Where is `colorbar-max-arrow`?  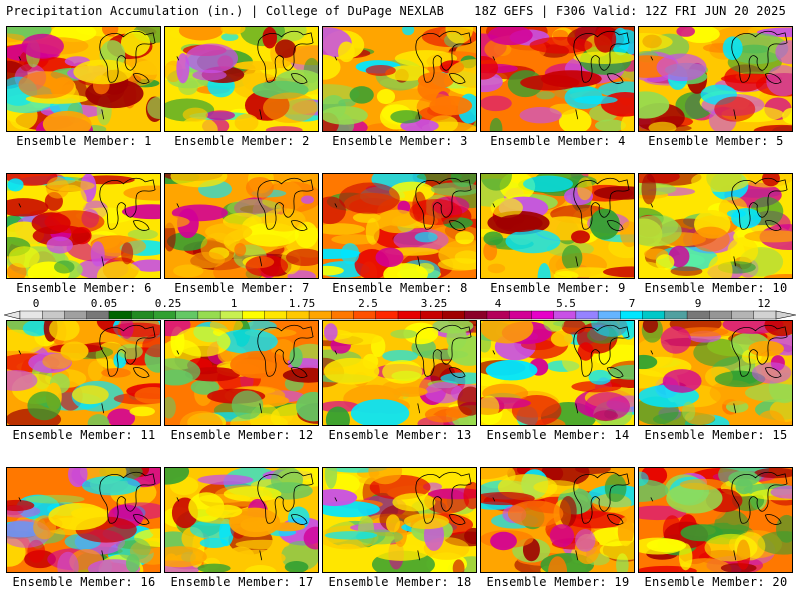
colorbar-max-arrow is located at coordinates (785, 315).